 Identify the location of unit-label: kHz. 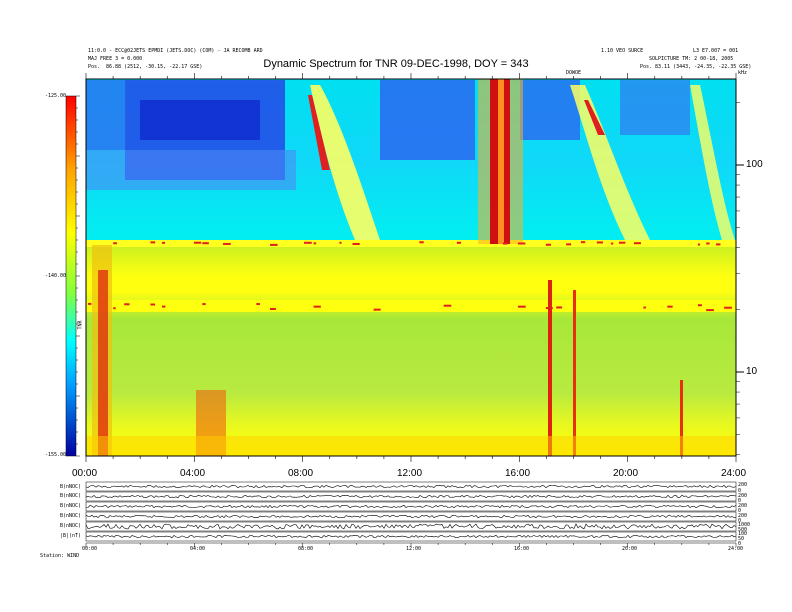
(743, 73).